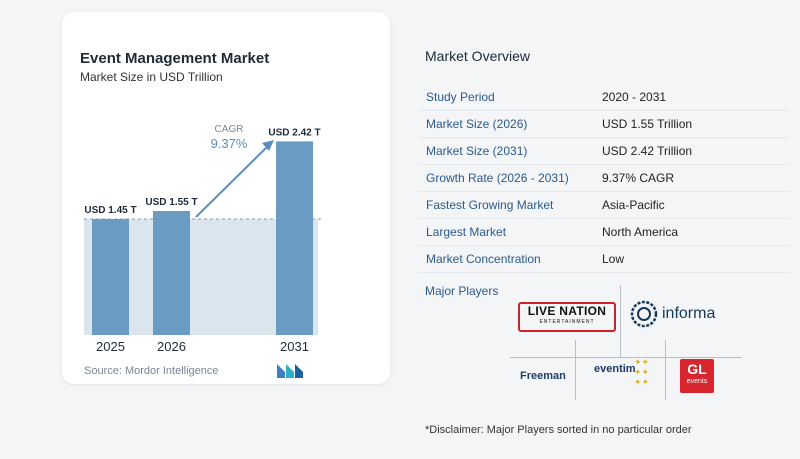 This screenshot has height=459, width=800. What do you see at coordinates (229, 143) in the screenshot?
I see `cagr-value: 9.37%` at bounding box center [229, 143].